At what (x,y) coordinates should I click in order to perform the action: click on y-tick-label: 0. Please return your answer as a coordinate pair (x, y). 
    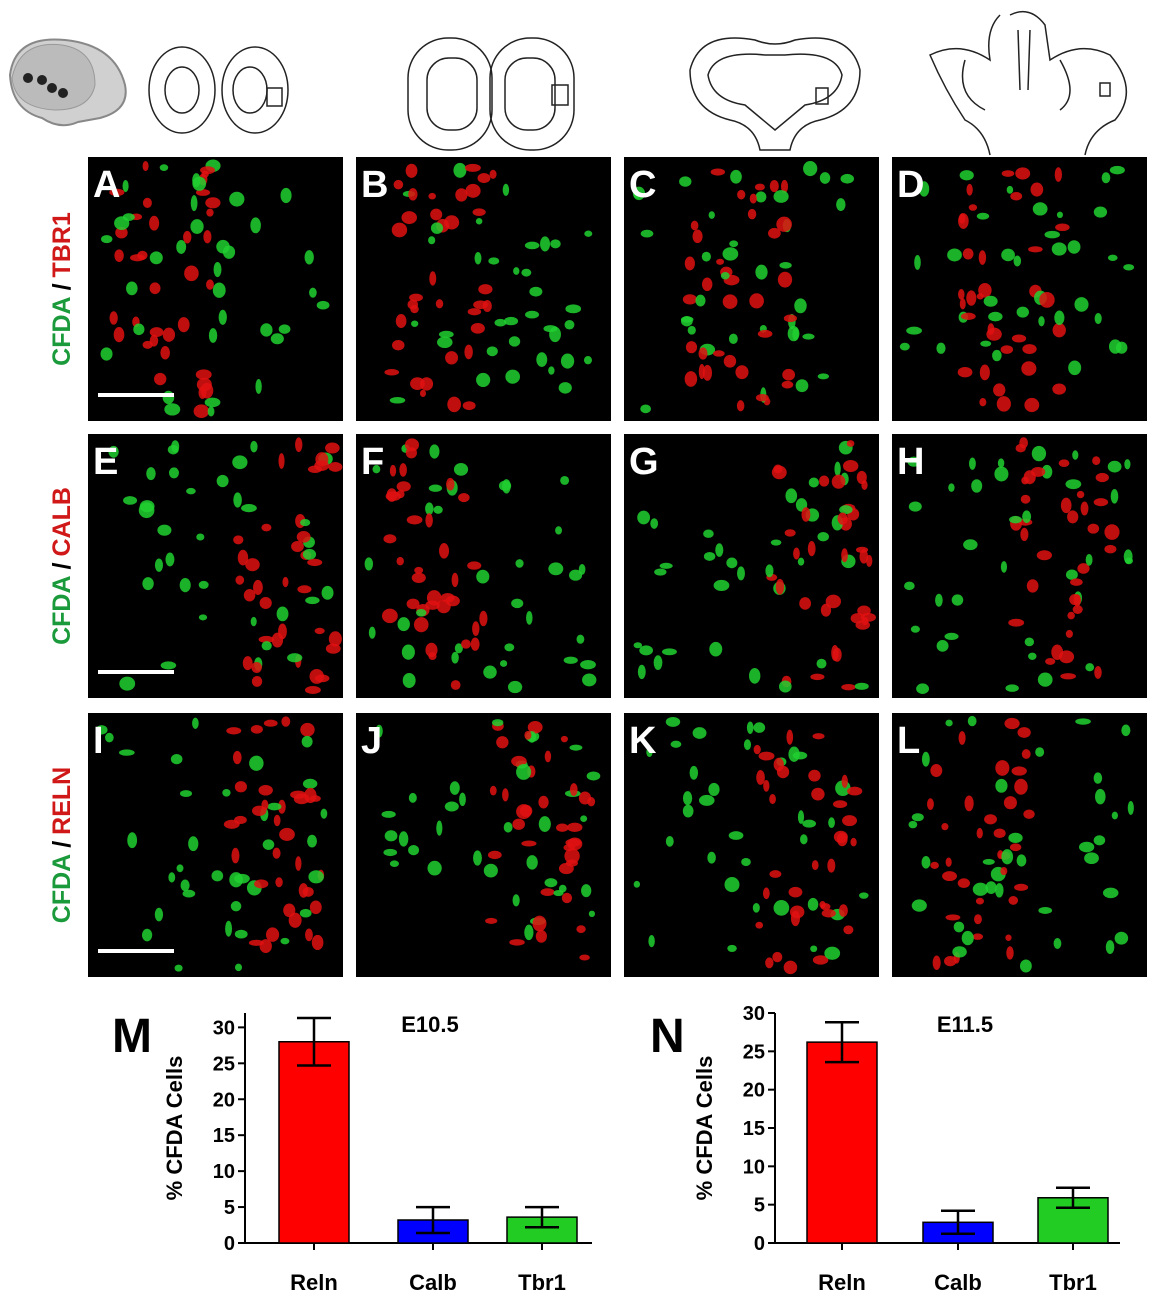
    Looking at the image, I should click on (759, 1244).